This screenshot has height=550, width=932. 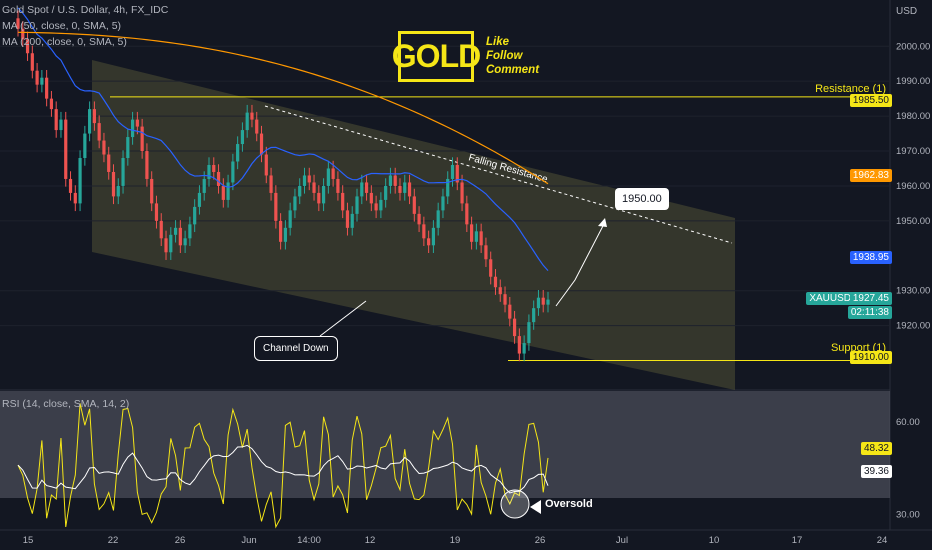 I want to click on symbol-tag: XAUUSD, so click(x=830, y=298).